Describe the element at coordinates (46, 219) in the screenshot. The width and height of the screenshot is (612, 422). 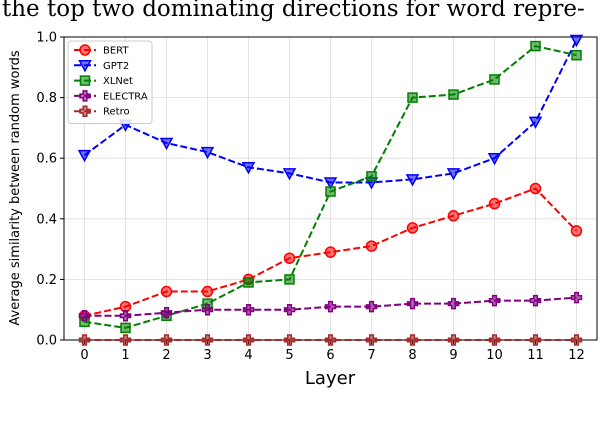
I see `y-tick-label: 0.4` at that location.